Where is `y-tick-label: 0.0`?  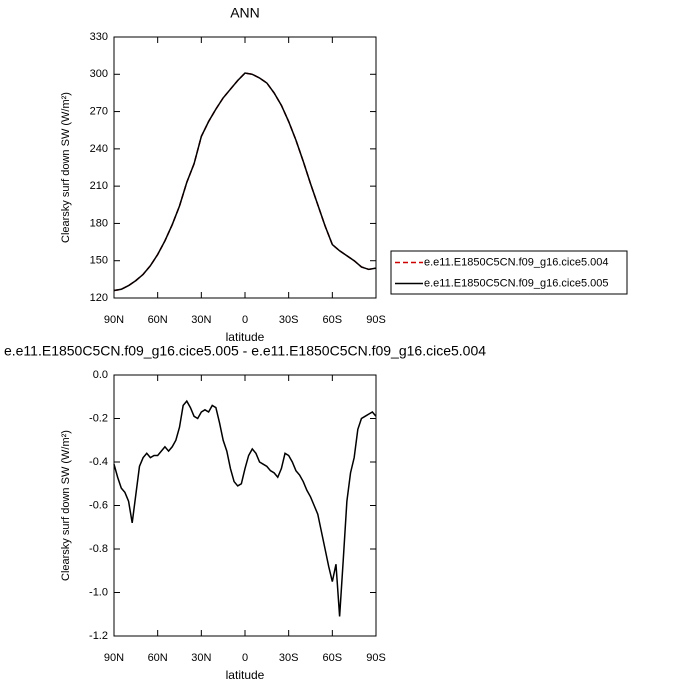 y-tick-label: 0.0 is located at coordinates (100, 375).